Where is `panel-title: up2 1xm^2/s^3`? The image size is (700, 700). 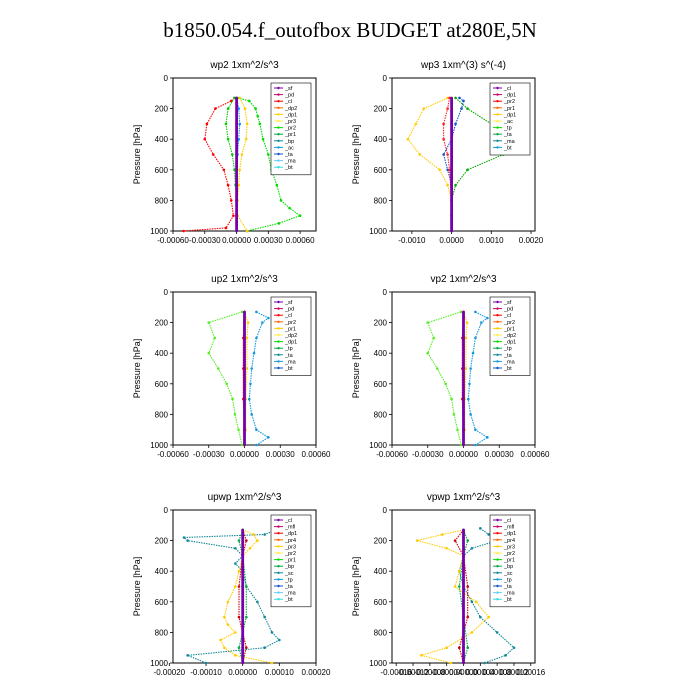
panel-title: up2 1xm^2/s^3 is located at coordinates (244, 279).